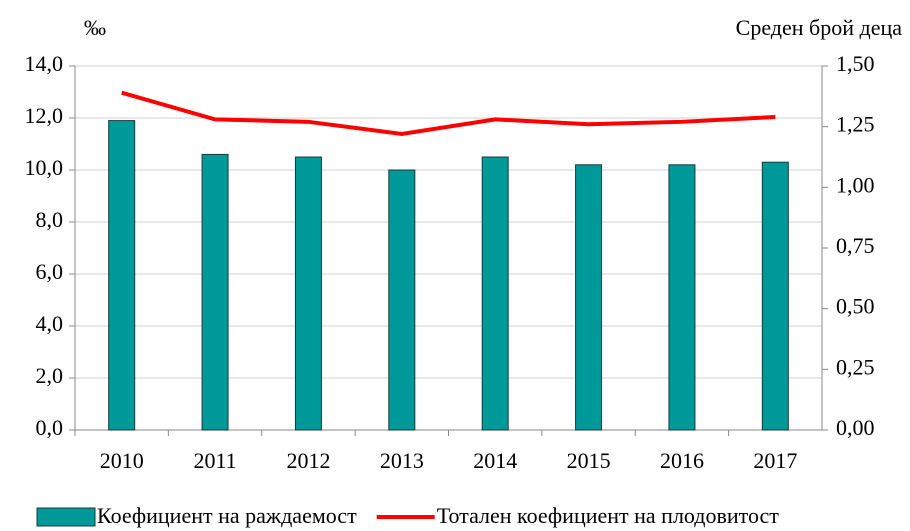 This screenshot has width=910, height=531. I want to click on x-tick-label: 2016, so click(682, 460).